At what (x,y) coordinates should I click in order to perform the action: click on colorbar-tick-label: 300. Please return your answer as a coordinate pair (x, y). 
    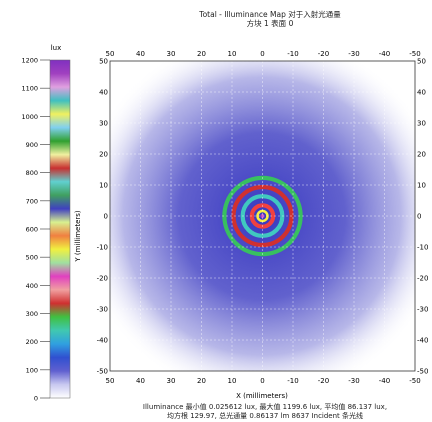
    Looking at the image, I should click on (32, 314).